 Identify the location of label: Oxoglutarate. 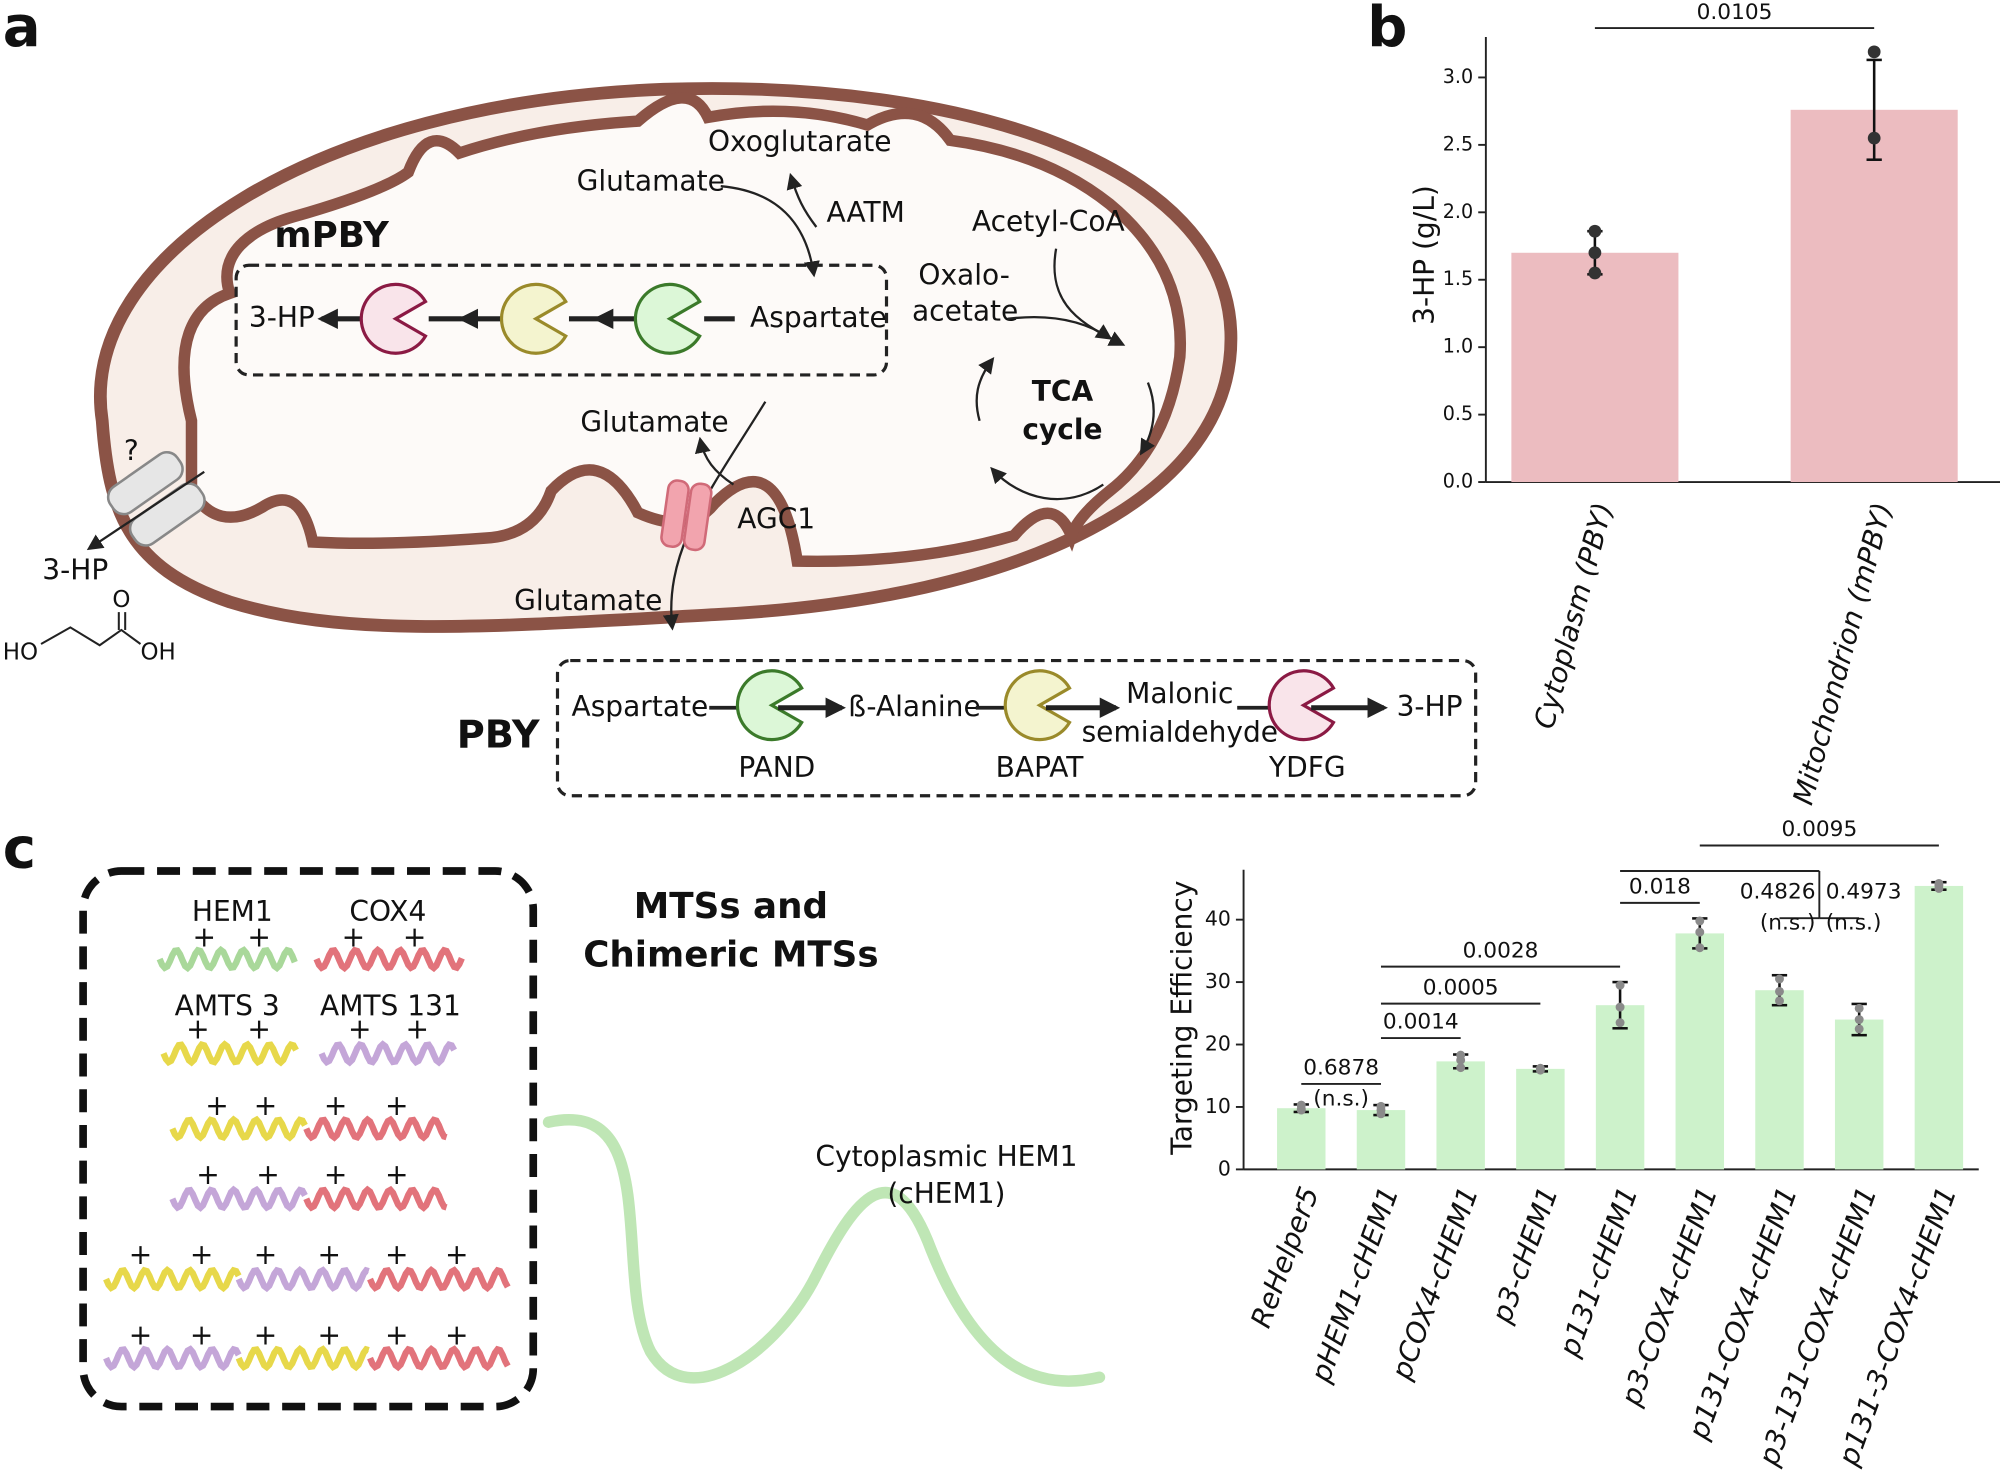
(800, 141).